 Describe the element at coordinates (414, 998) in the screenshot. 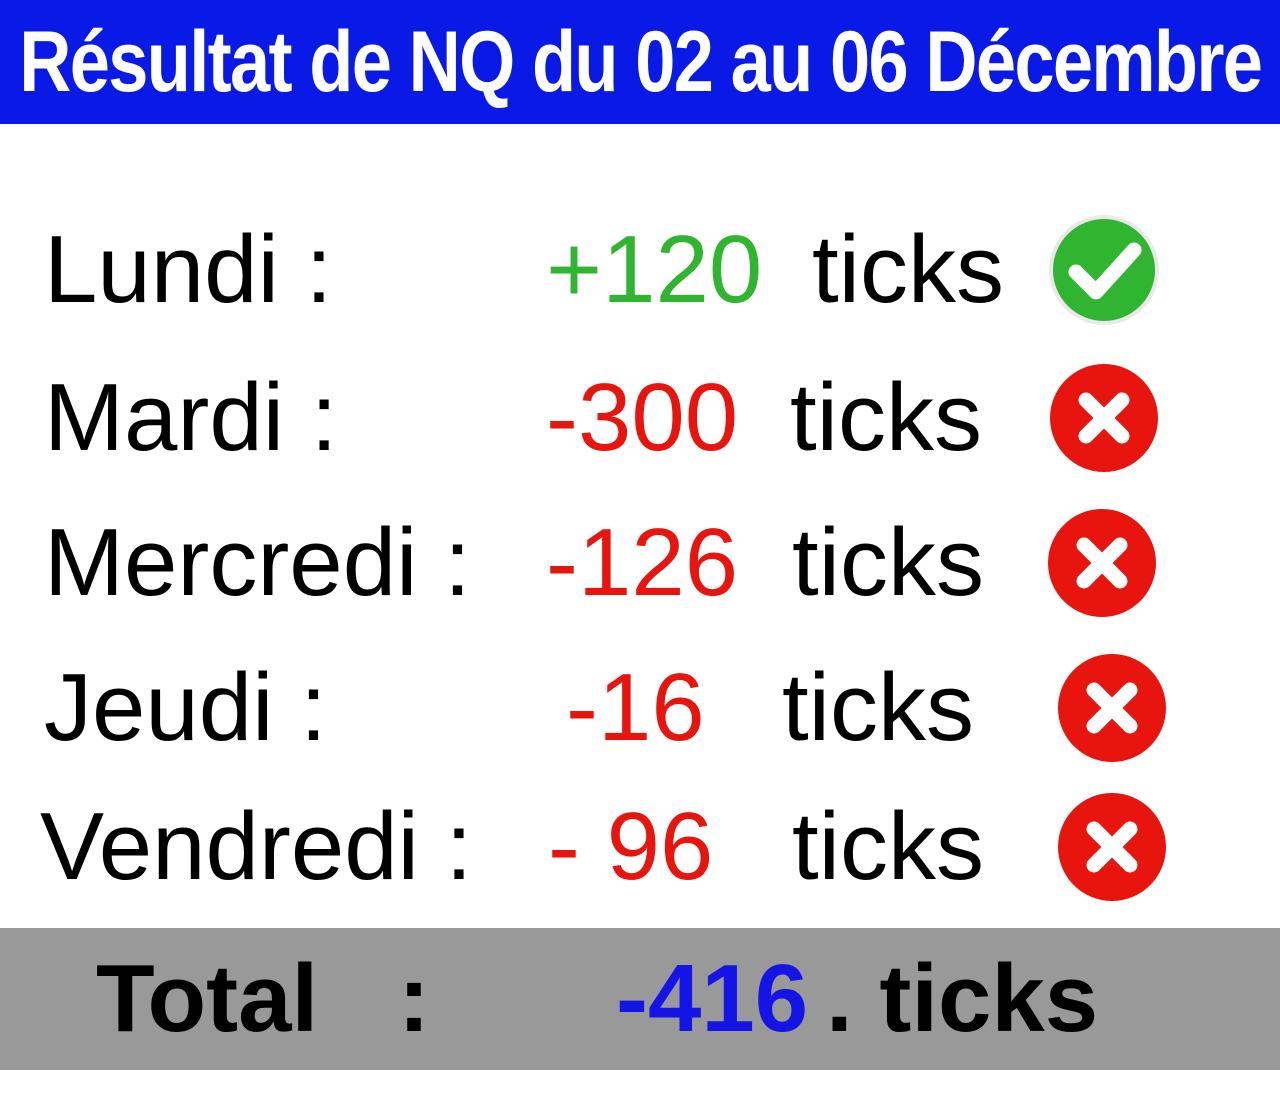

I see `total-colon: :` at that location.